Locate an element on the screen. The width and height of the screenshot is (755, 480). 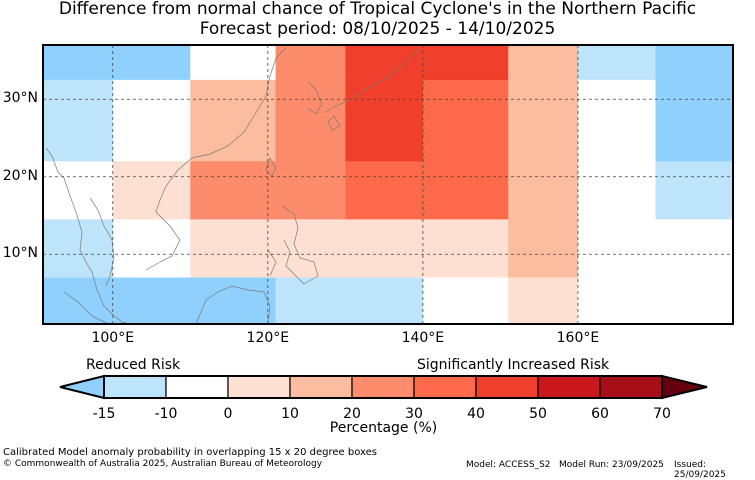
increased-risk-label: Significantly Increased Risk is located at coordinates (513, 365).